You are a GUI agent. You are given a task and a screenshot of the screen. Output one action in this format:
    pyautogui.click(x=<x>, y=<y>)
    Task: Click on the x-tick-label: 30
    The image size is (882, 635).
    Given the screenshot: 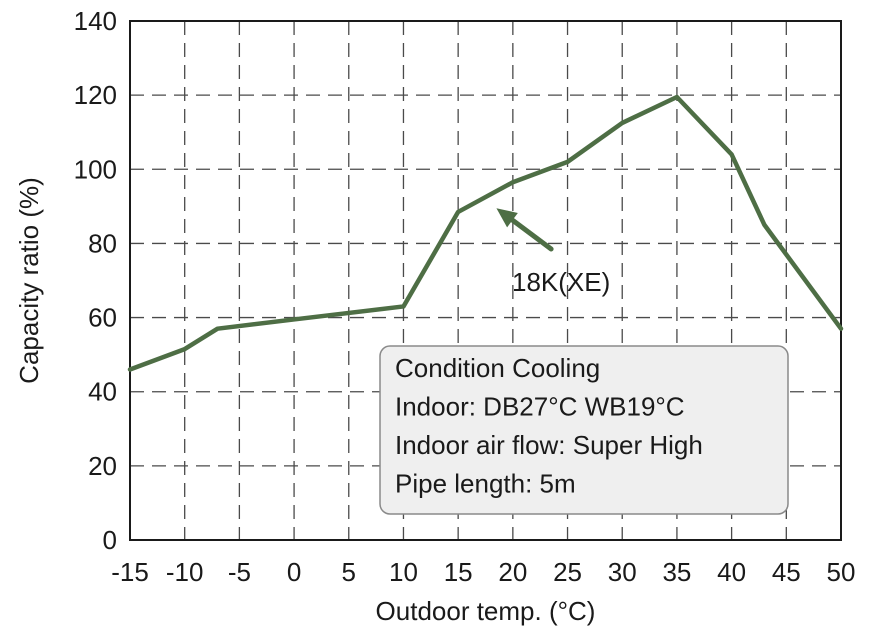 What is the action you would take?
    pyautogui.click(x=622, y=572)
    